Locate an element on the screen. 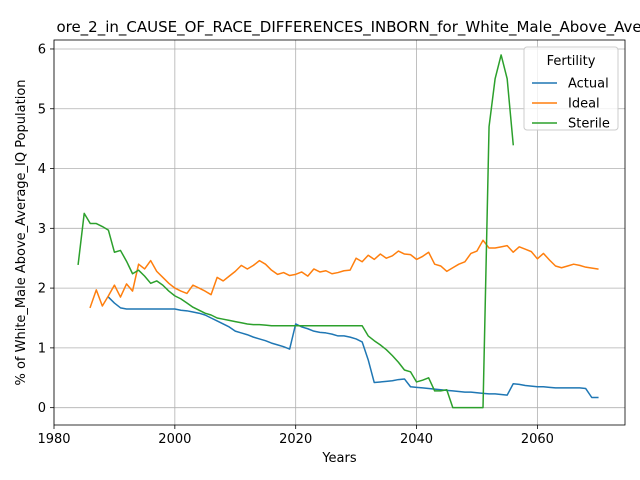 The image size is (640, 480). y-tick-label: 5 is located at coordinates (42, 109).